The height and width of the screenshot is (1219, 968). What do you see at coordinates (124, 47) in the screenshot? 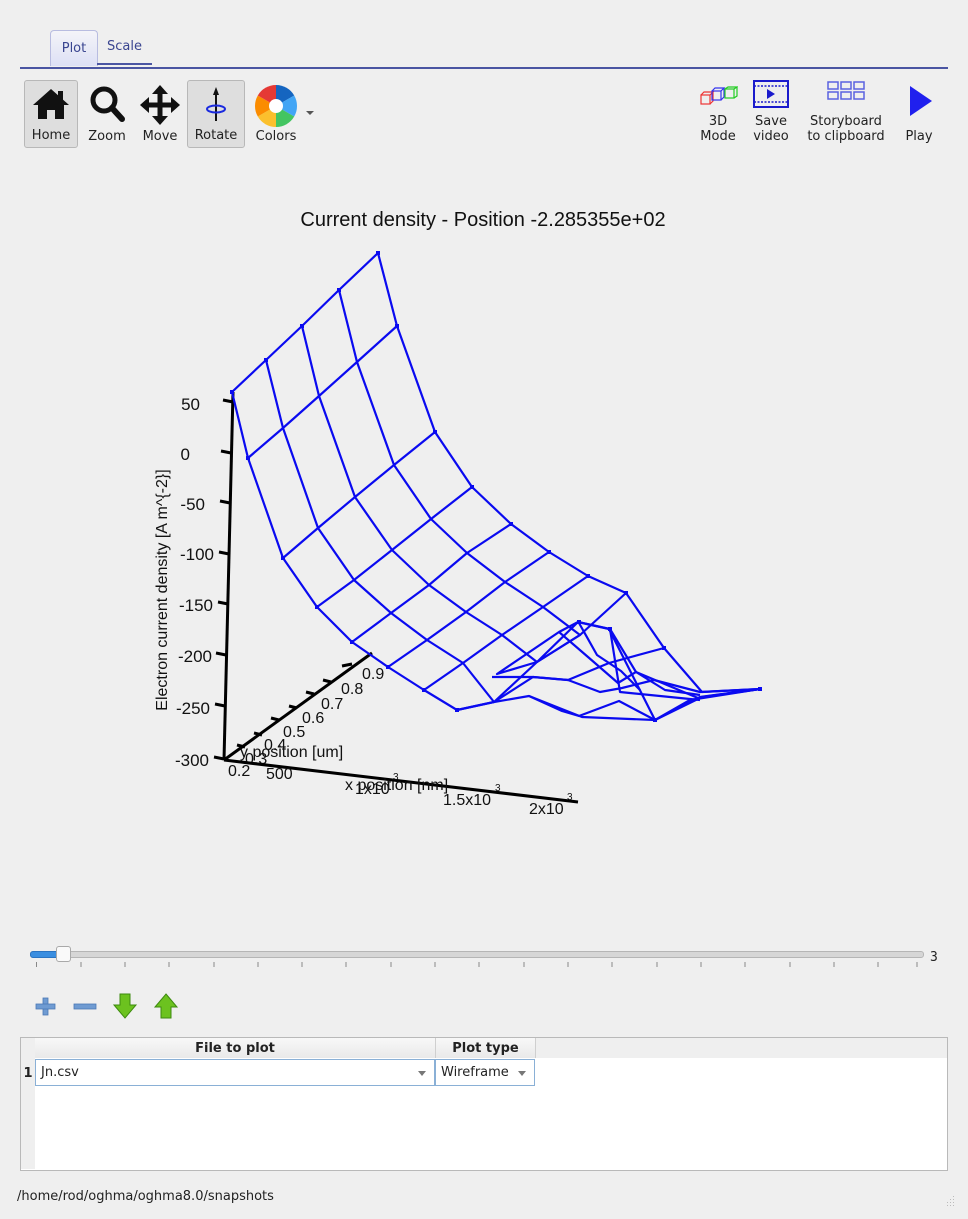
I see `tab-scale: Scale` at bounding box center [124, 47].